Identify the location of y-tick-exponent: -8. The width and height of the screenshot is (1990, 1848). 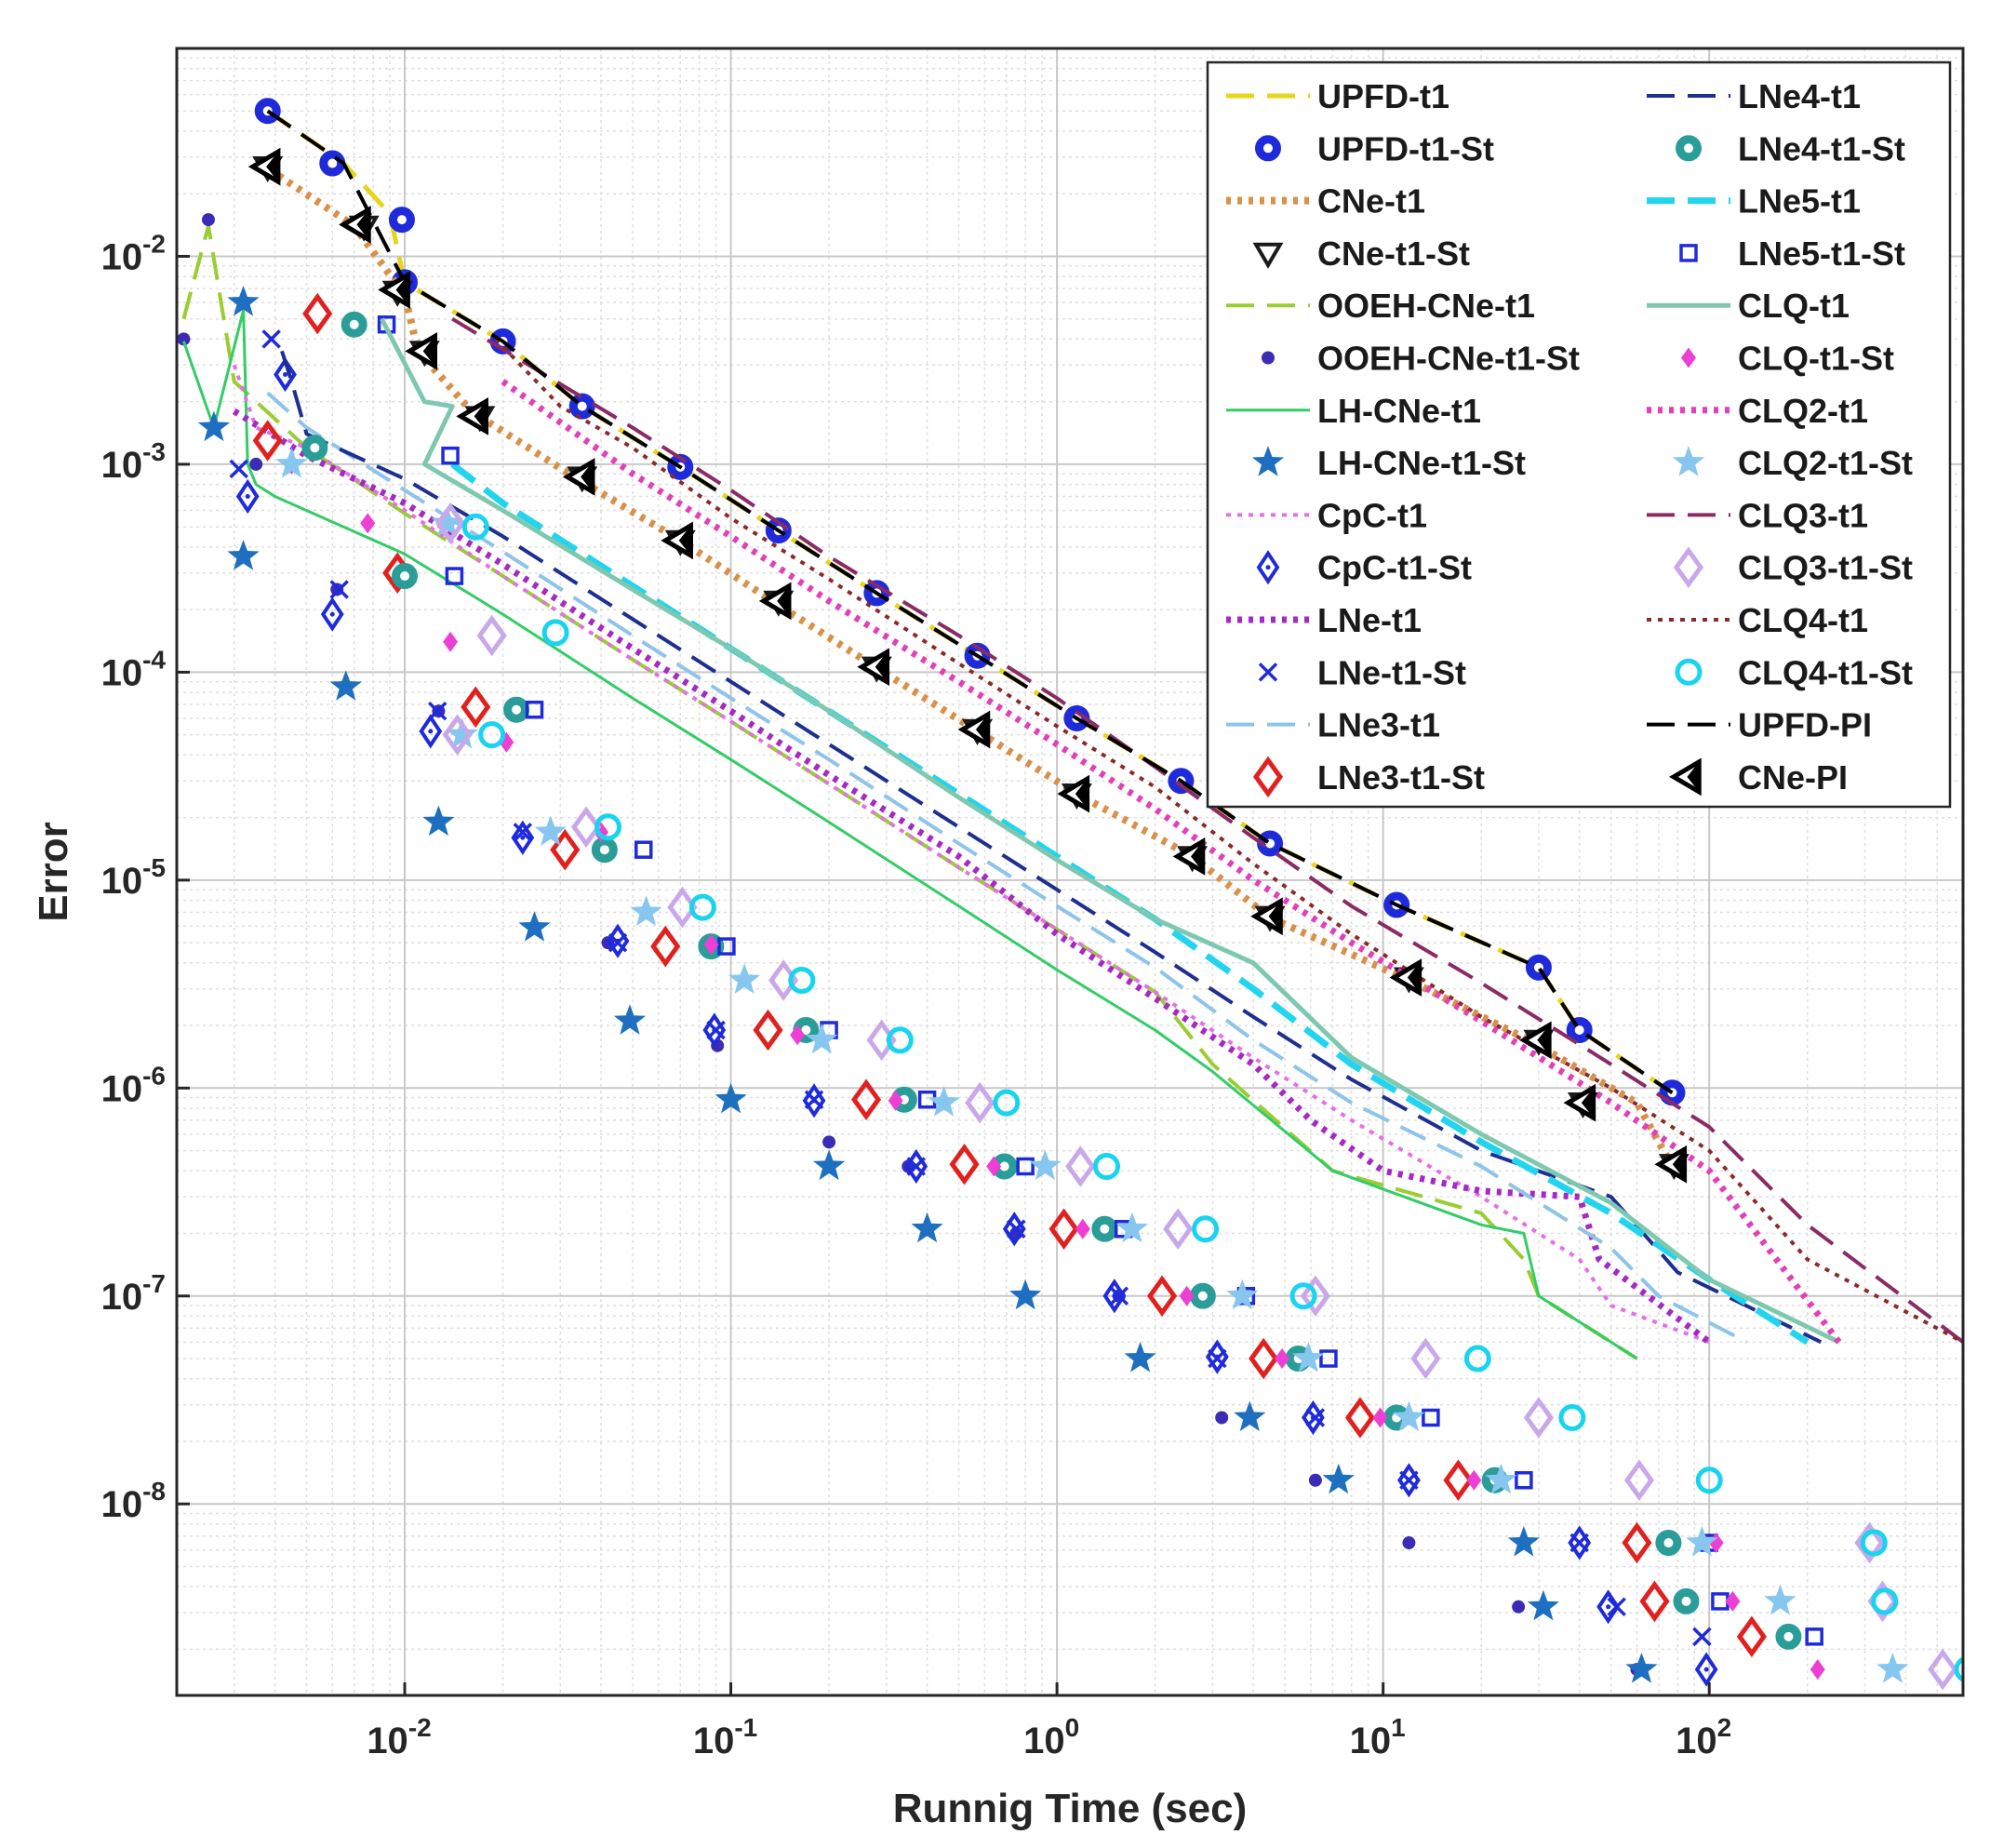
(154, 1491).